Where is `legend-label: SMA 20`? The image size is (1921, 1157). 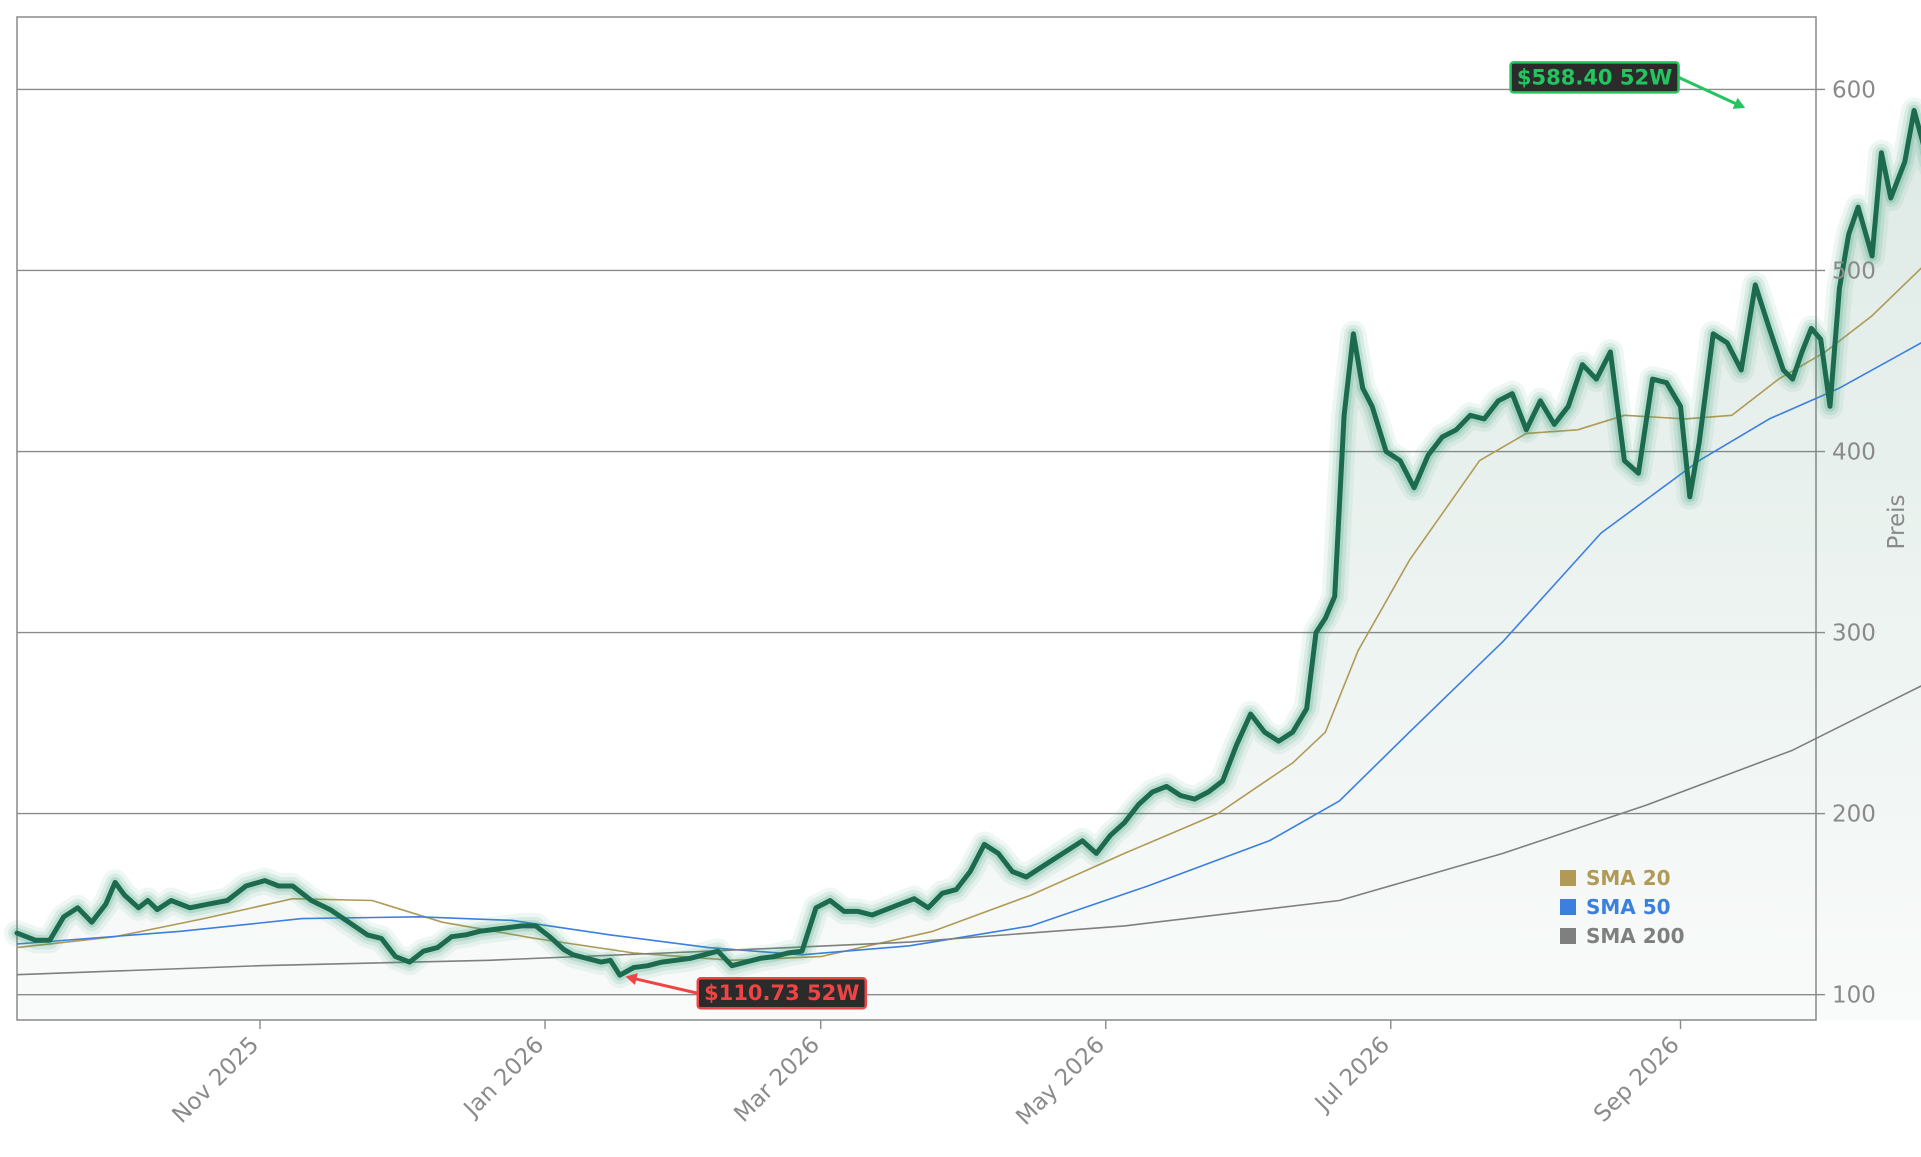
legend-label: SMA 20 is located at coordinates (1628, 878).